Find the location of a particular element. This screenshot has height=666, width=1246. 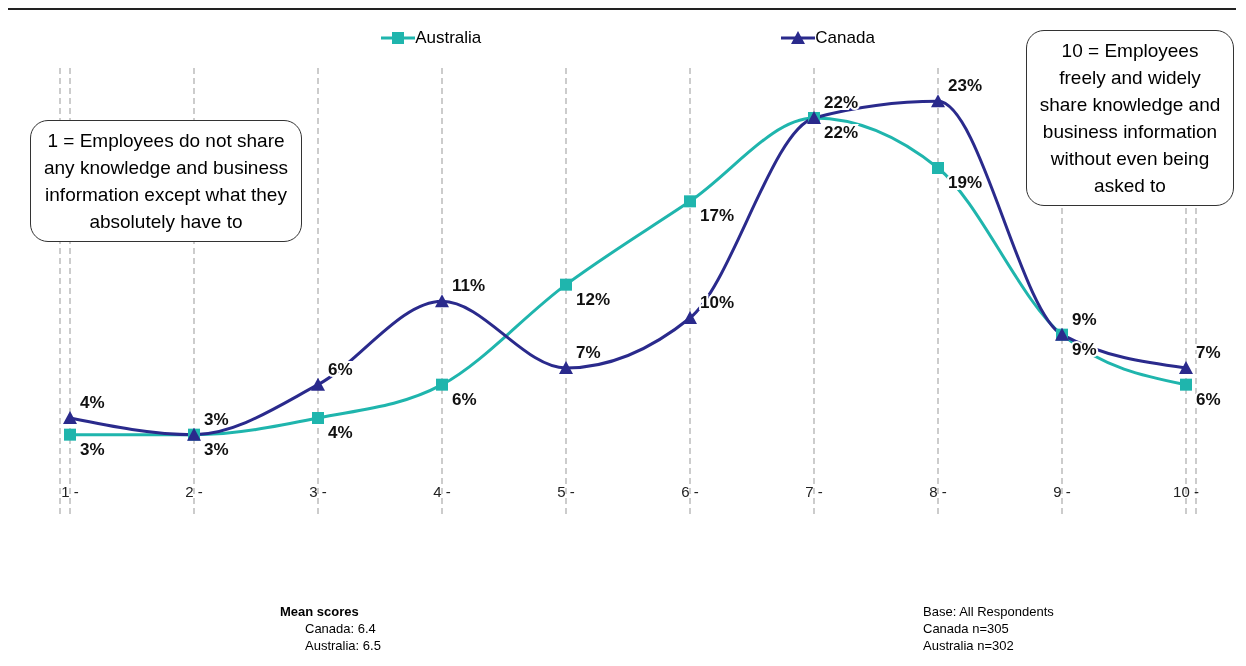

annotation: 1 = Employees do not share any knowledge and business information except what they absolutely have to is located at coordinates (166, 181).